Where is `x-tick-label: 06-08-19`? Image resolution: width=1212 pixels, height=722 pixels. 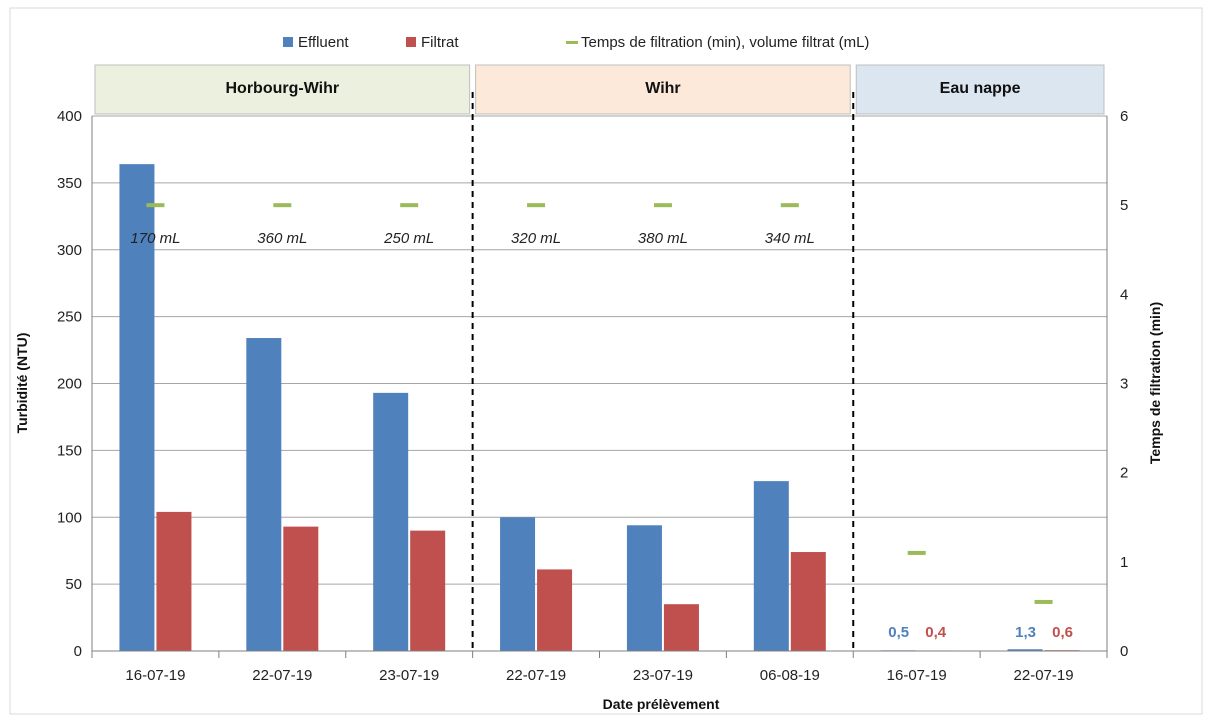
x-tick-label: 06-08-19 is located at coordinates (790, 675).